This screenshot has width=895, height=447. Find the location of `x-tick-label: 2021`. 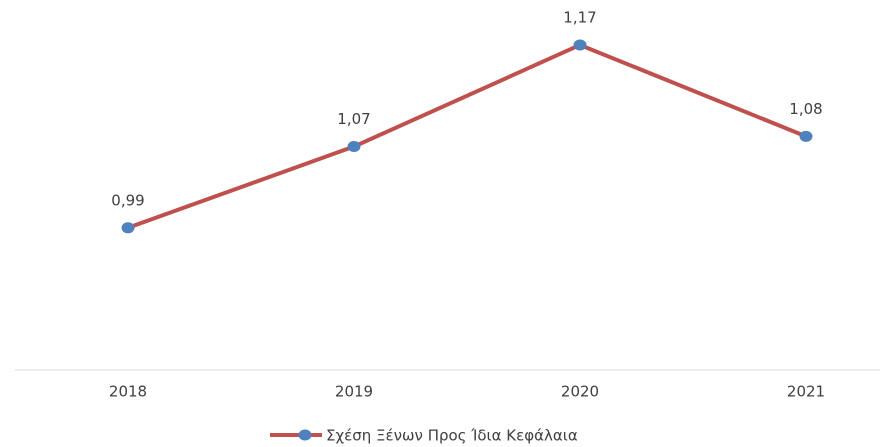

x-tick-label: 2021 is located at coordinates (806, 392).